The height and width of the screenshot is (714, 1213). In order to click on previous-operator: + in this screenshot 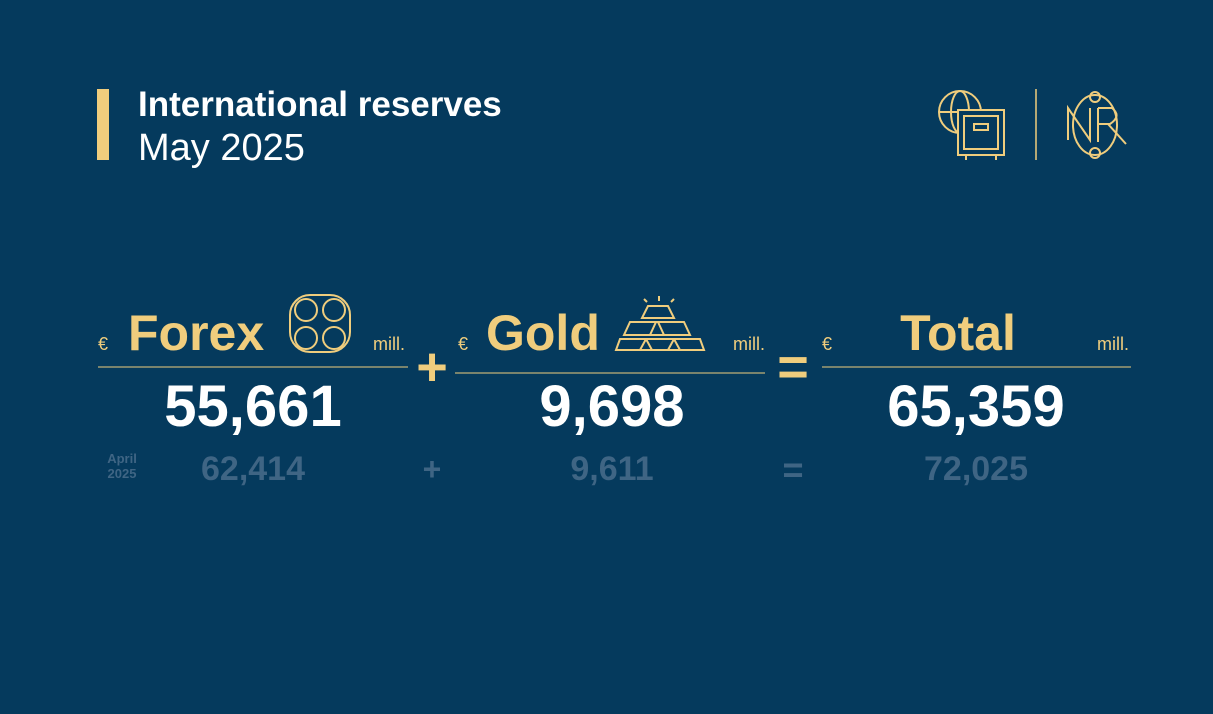, I will do `click(432, 469)`.